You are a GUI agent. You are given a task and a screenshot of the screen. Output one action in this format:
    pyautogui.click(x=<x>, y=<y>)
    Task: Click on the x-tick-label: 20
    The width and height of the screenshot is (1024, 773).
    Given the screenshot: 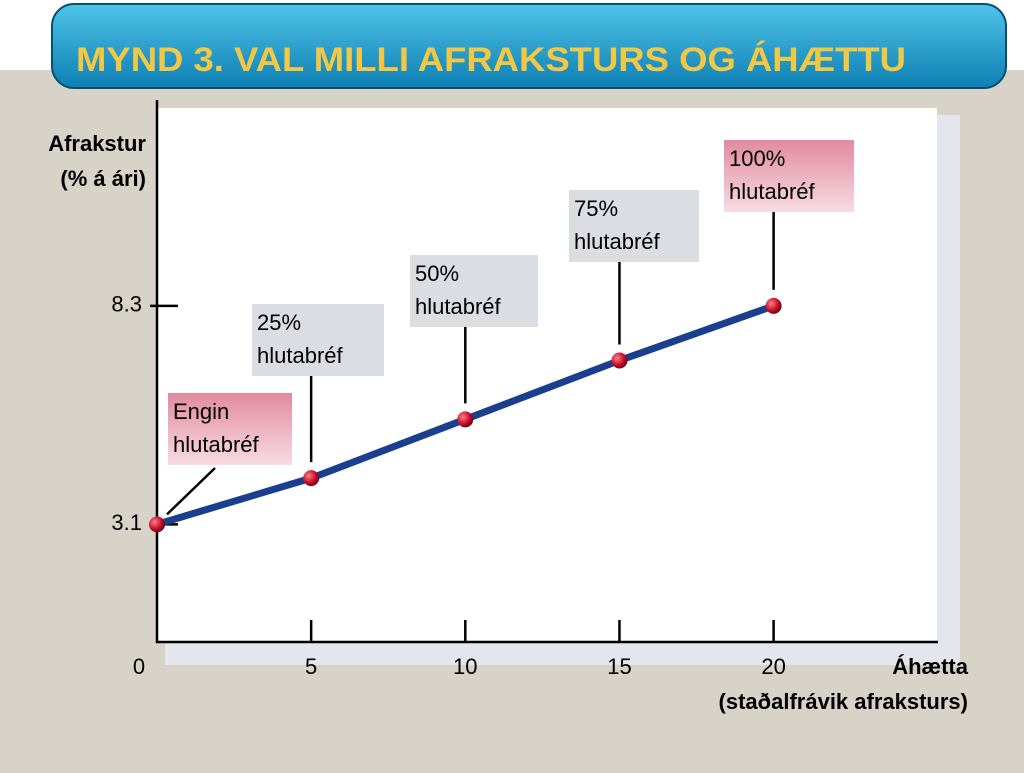 What is the action you would take?
    pyautogui.click(x=773, y=666)
    